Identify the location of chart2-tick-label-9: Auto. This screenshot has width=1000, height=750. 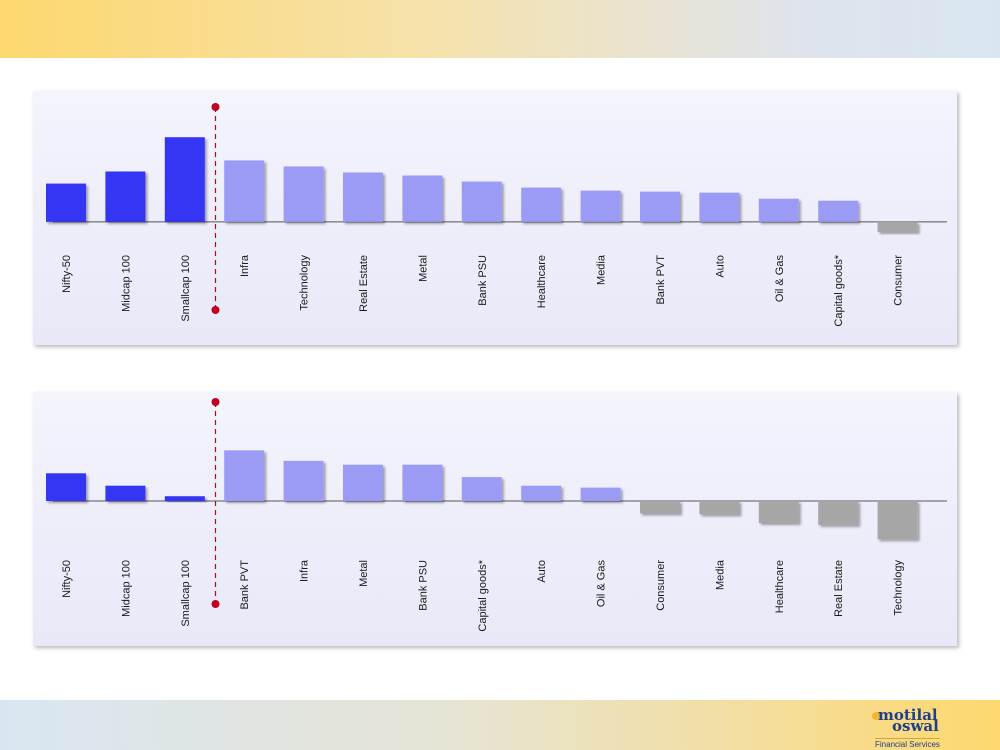
(542, 571).